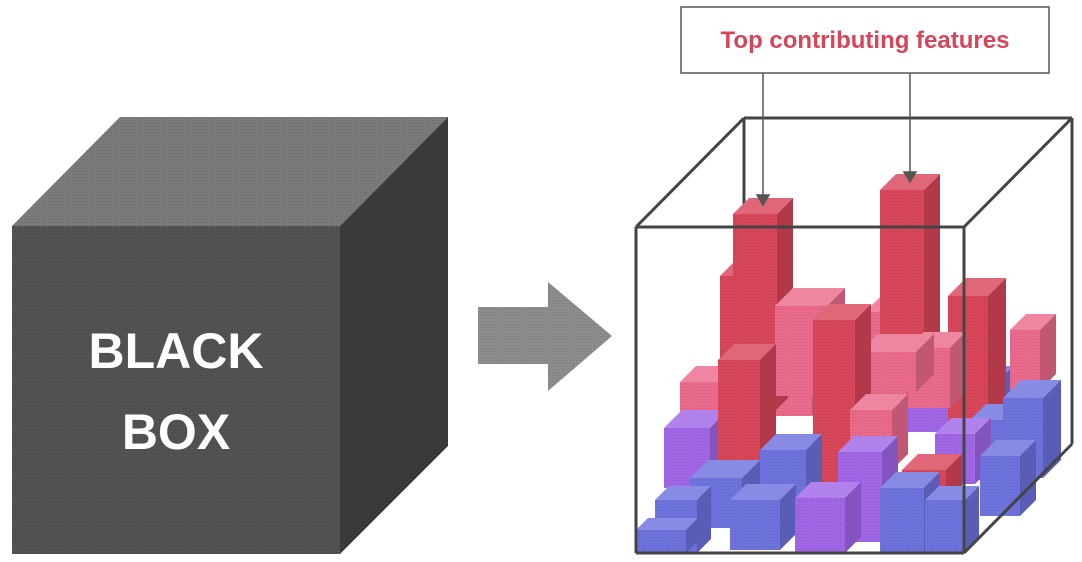  What do you see at coordinates (176, 432) in the screenshot?
I see `black-box-label-line-2: BOX` at bounding box center [176, 432].